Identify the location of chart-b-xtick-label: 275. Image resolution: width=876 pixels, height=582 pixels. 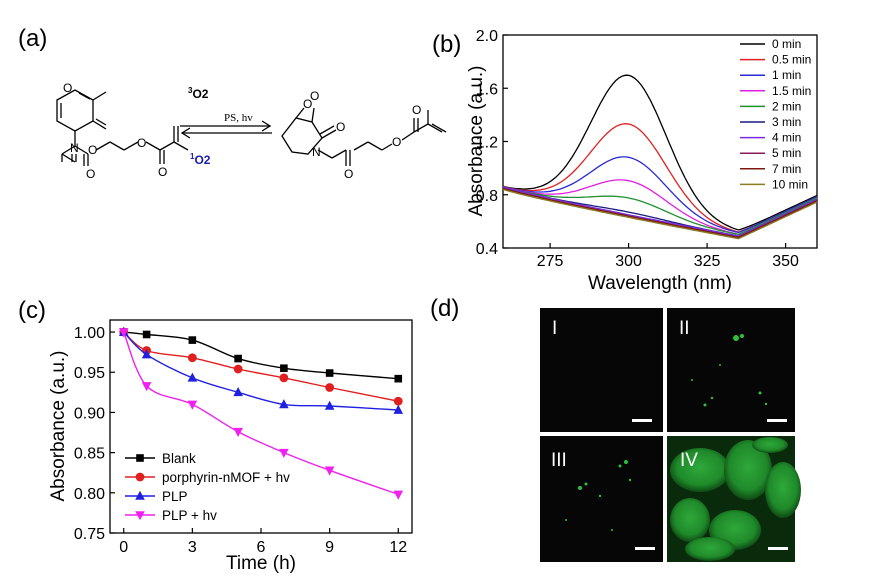
(550, 261).